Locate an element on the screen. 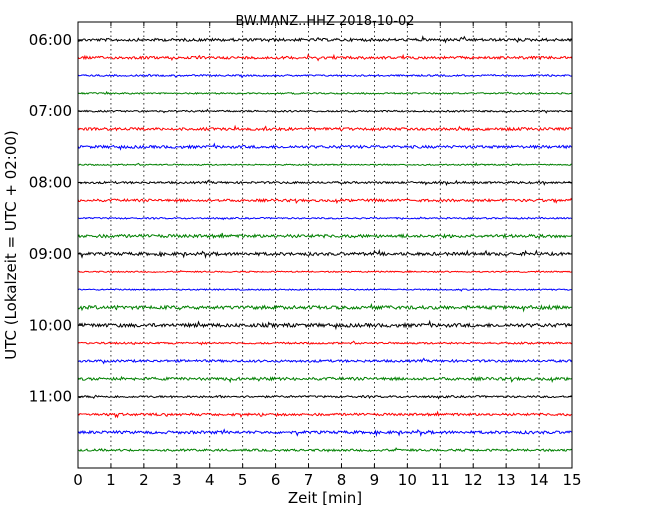 The image size is (650, 520). x-tick-label: 11 is located at coordinates (440, 480).